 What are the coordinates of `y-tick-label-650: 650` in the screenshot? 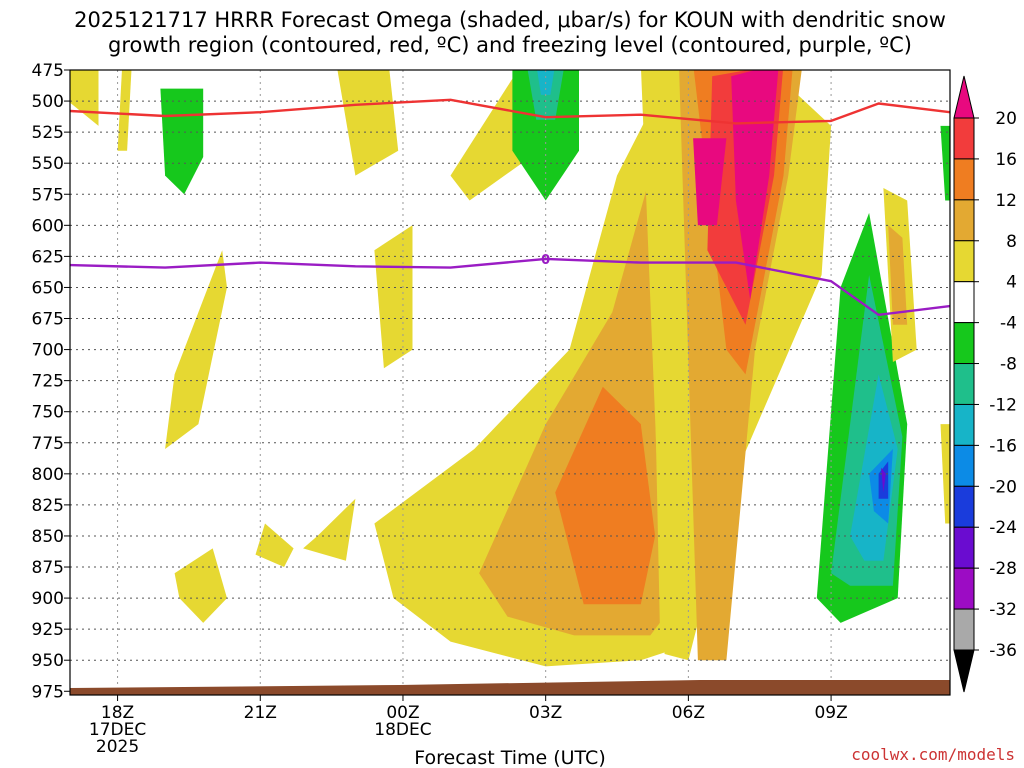 It's located at (48, 288).